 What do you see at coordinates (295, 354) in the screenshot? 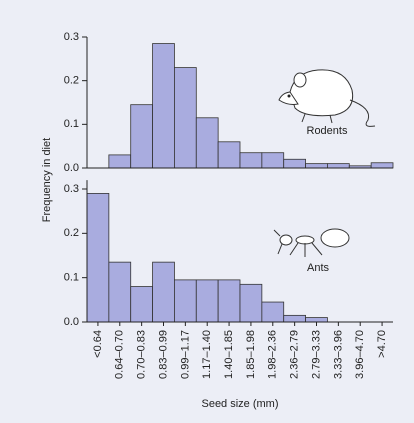
I see `x-tick-label: 2.36–2.79` at bounding box center [295, 354].